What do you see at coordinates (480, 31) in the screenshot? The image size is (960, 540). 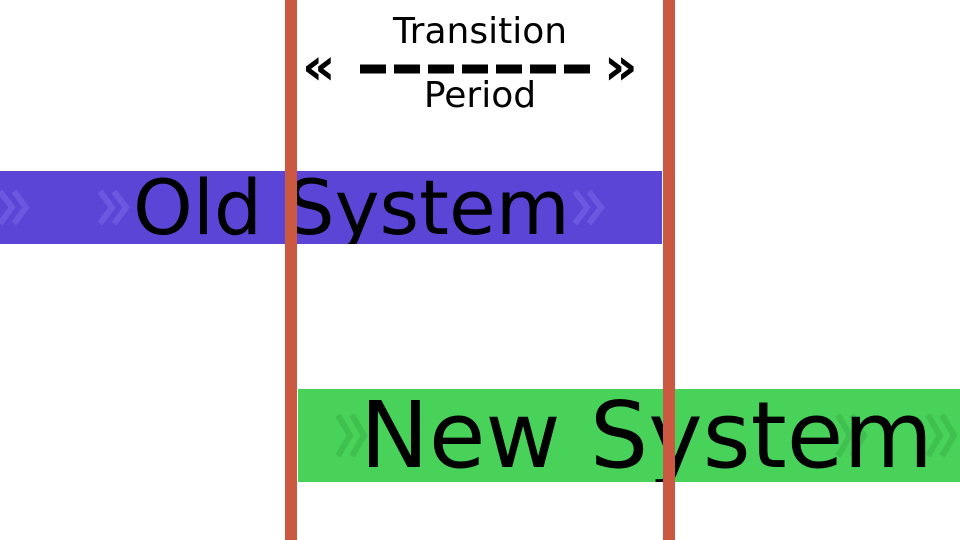 I see `transition-label: Transition` at bounding box center [480, 31].